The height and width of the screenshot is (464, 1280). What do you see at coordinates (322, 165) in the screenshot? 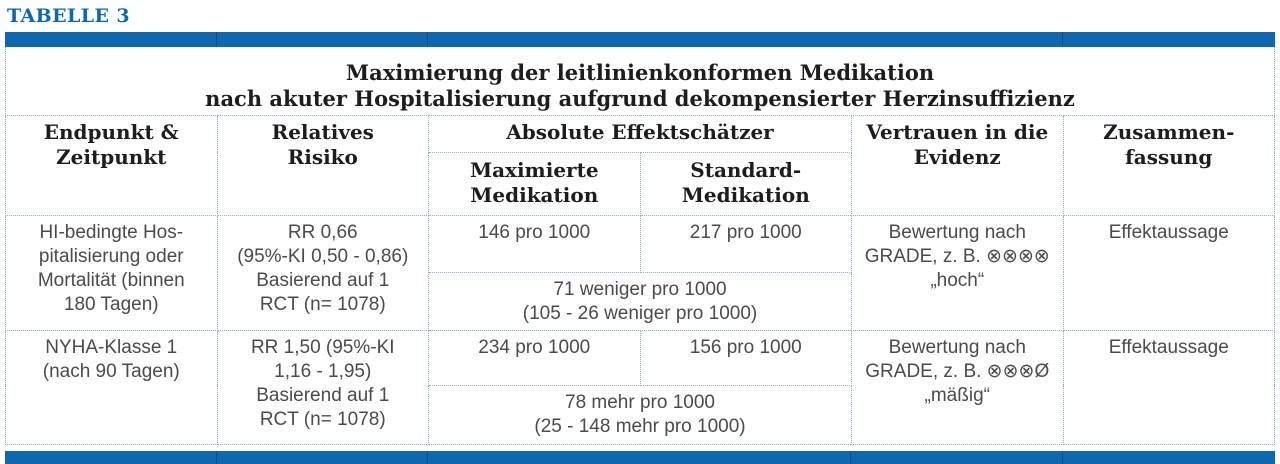
I see `col-header-relative-risk: Relatives Risiko` at bounding box center [322, 165].